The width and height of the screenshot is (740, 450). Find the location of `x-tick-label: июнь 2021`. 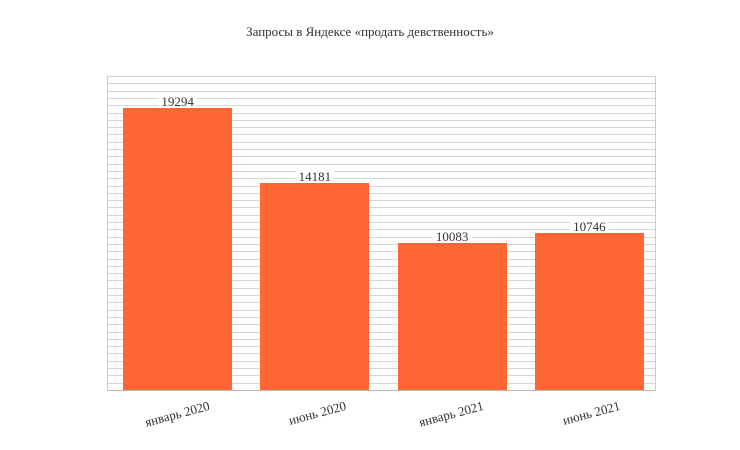

x-tick-label: июнь 2021 is located at coordinates (592, 413).